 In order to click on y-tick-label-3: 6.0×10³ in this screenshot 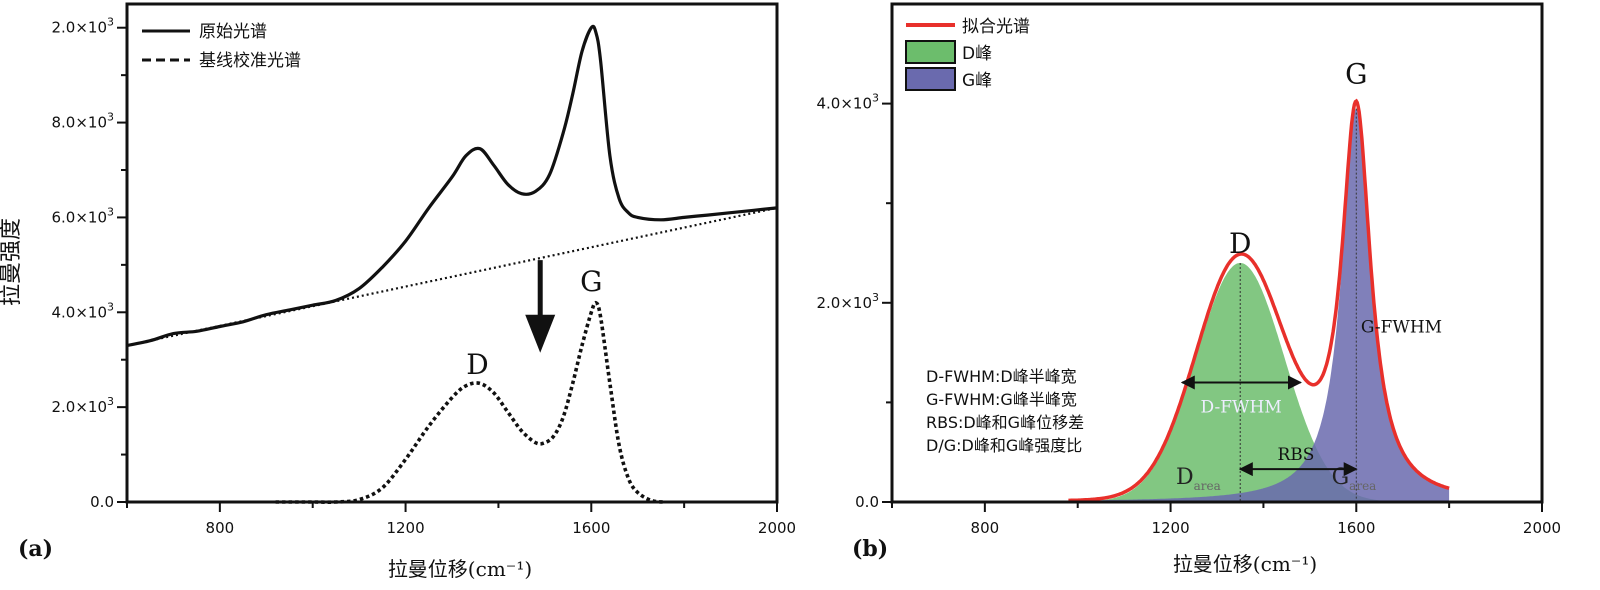, I will do `click(82, 215)`.